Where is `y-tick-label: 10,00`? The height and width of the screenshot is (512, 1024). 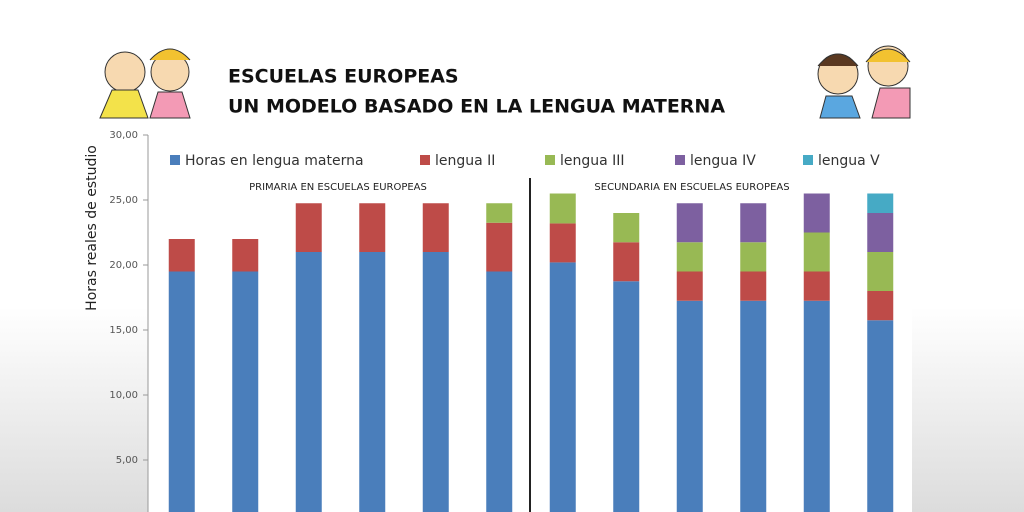 y-tick-label: 10,00 is located at coordinates (123, 395).